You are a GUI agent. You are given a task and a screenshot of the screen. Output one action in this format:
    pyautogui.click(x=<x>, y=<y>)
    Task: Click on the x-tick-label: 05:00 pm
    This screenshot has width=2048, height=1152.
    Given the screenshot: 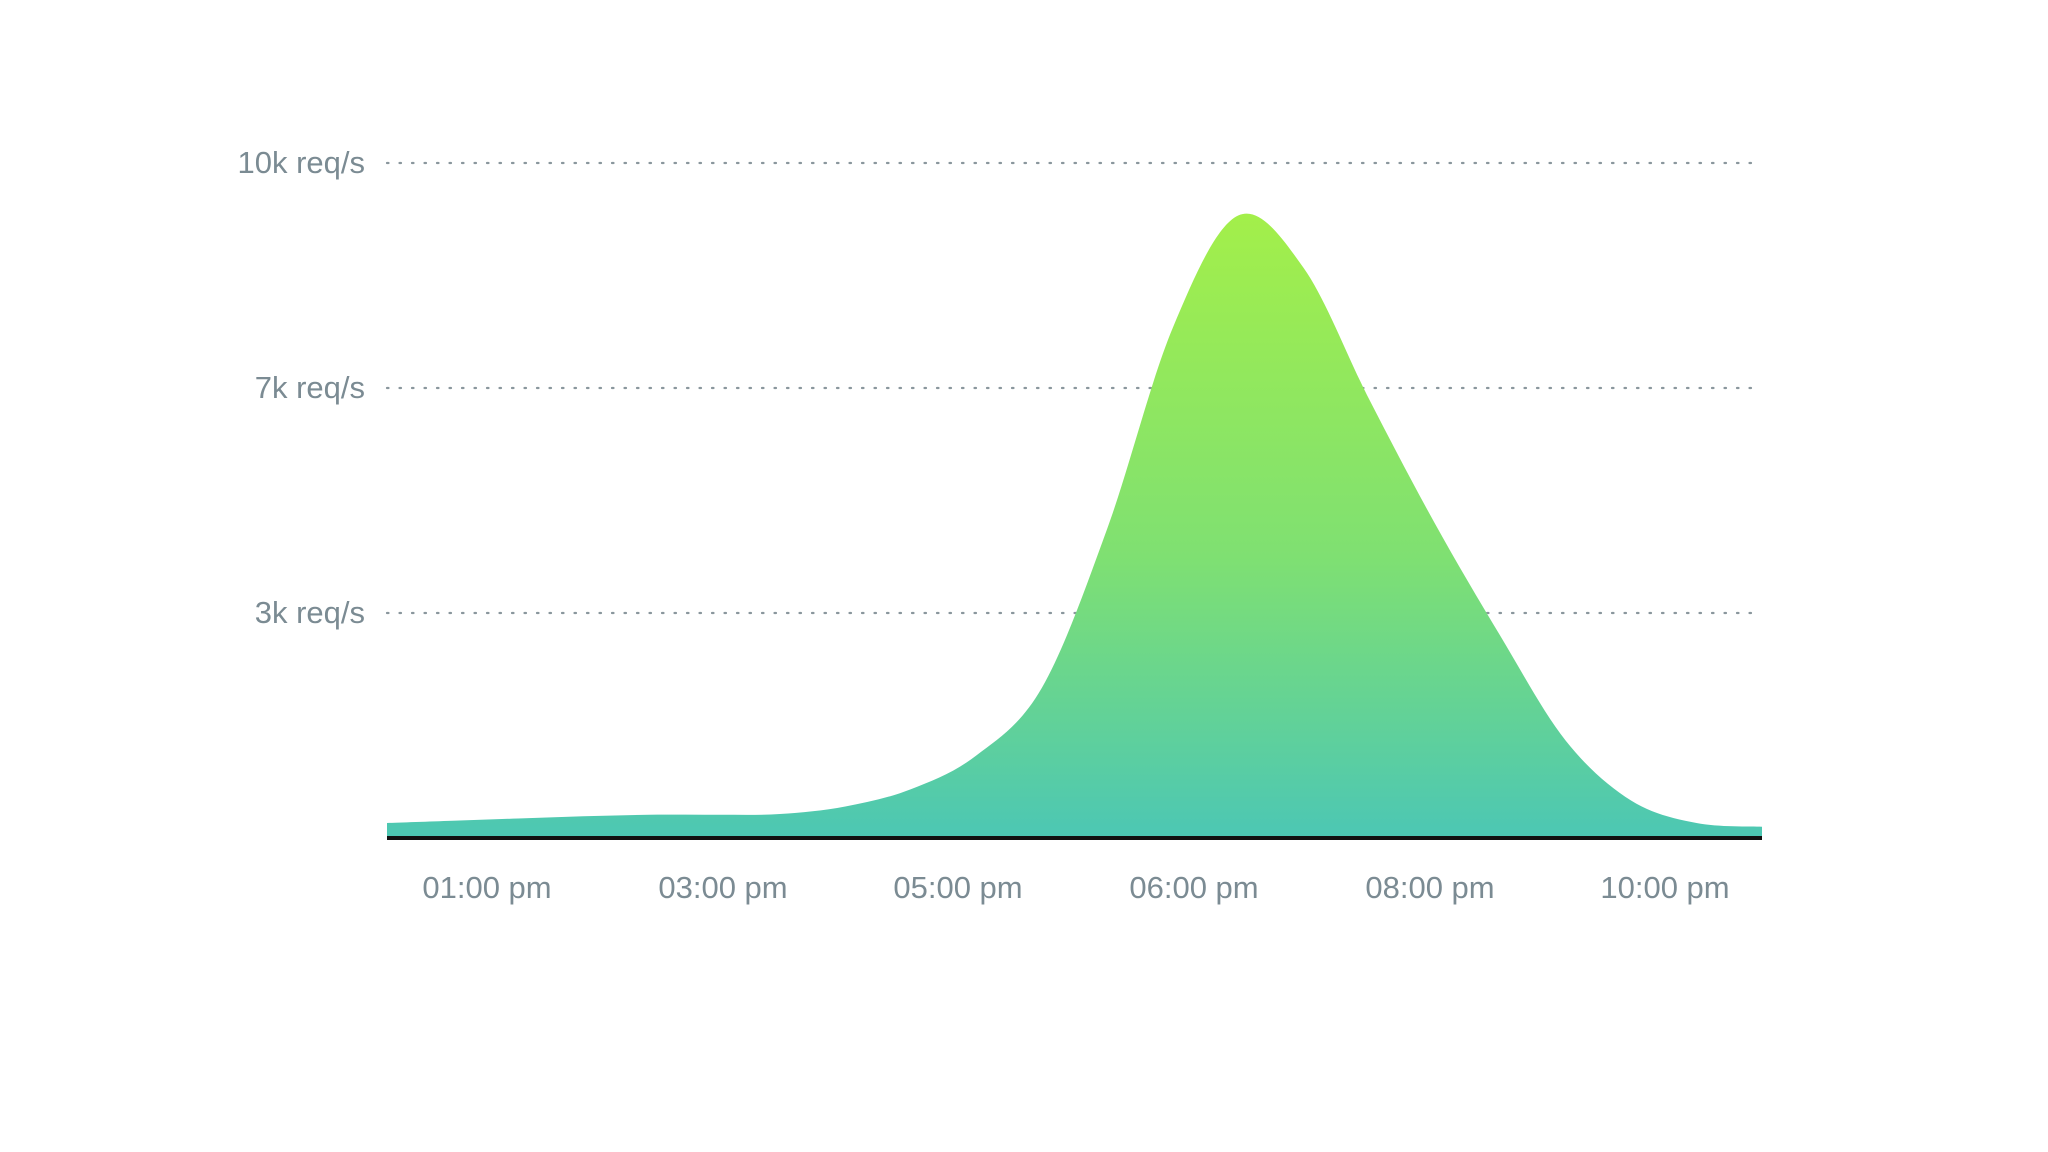 What is the action you would take?
    pyautogui.click(x=957, y=887)
    